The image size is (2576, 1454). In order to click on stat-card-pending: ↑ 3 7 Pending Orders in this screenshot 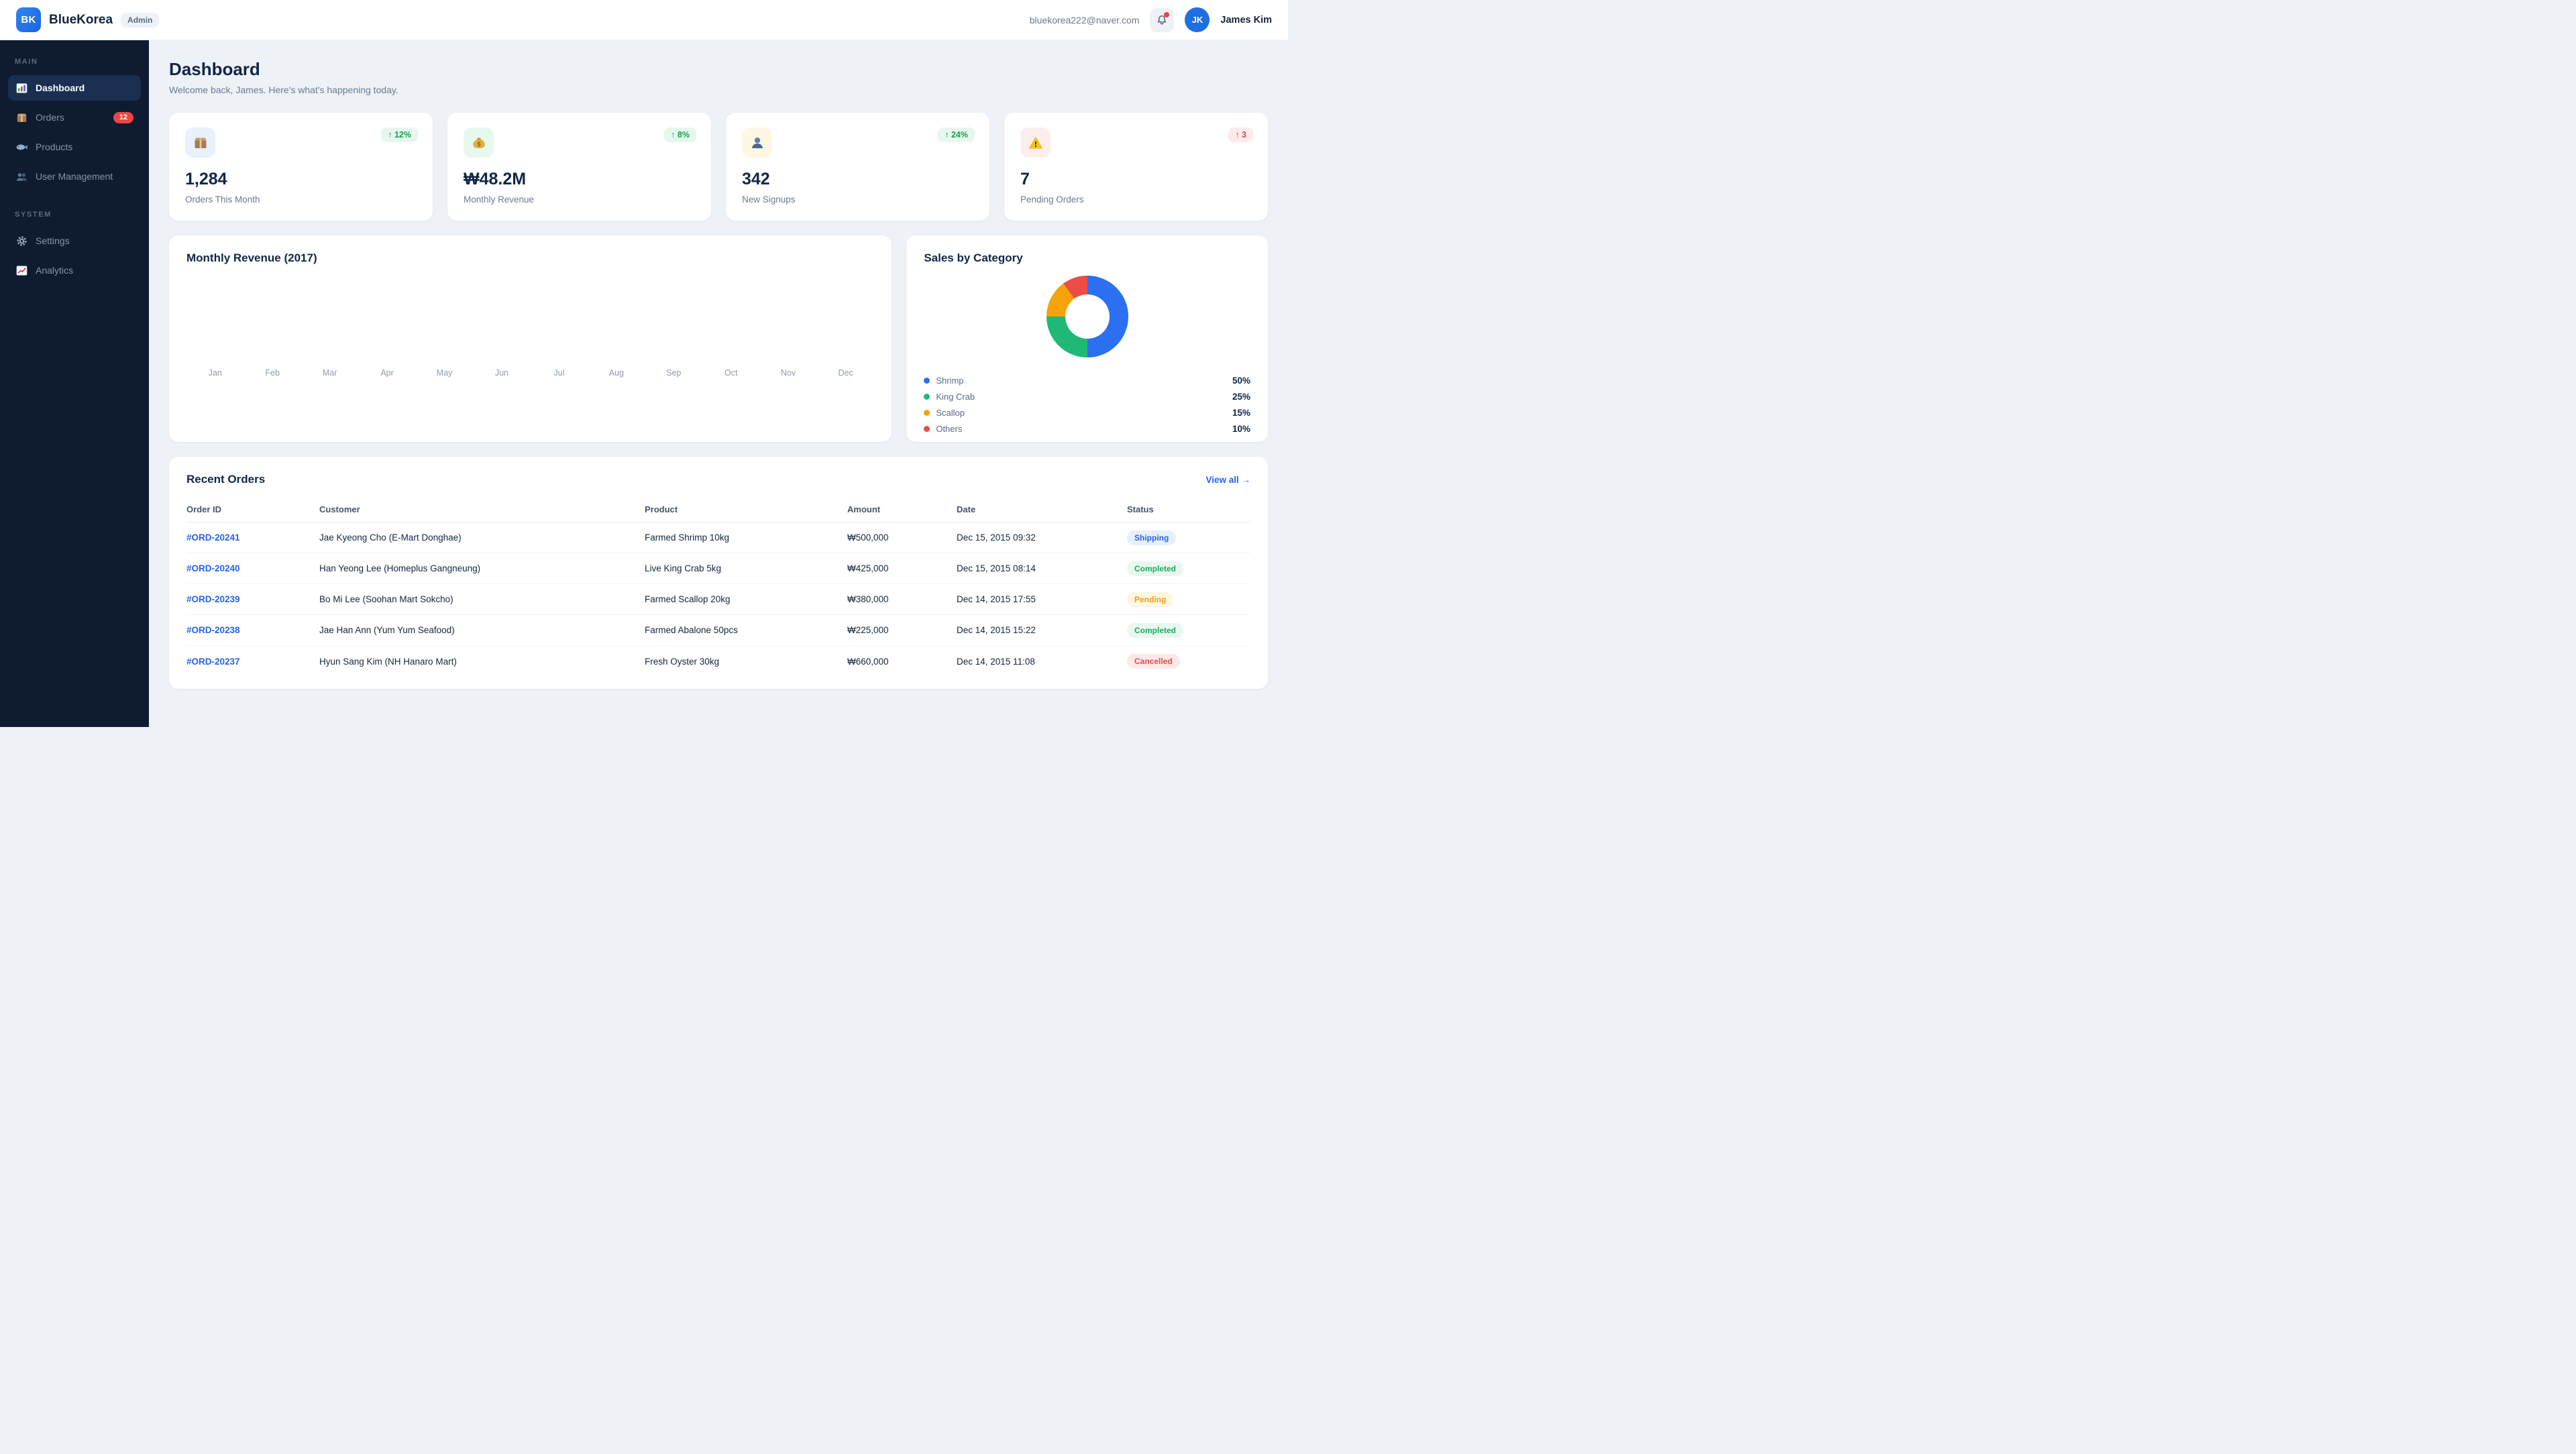, I will do `click(1136, 167)`.